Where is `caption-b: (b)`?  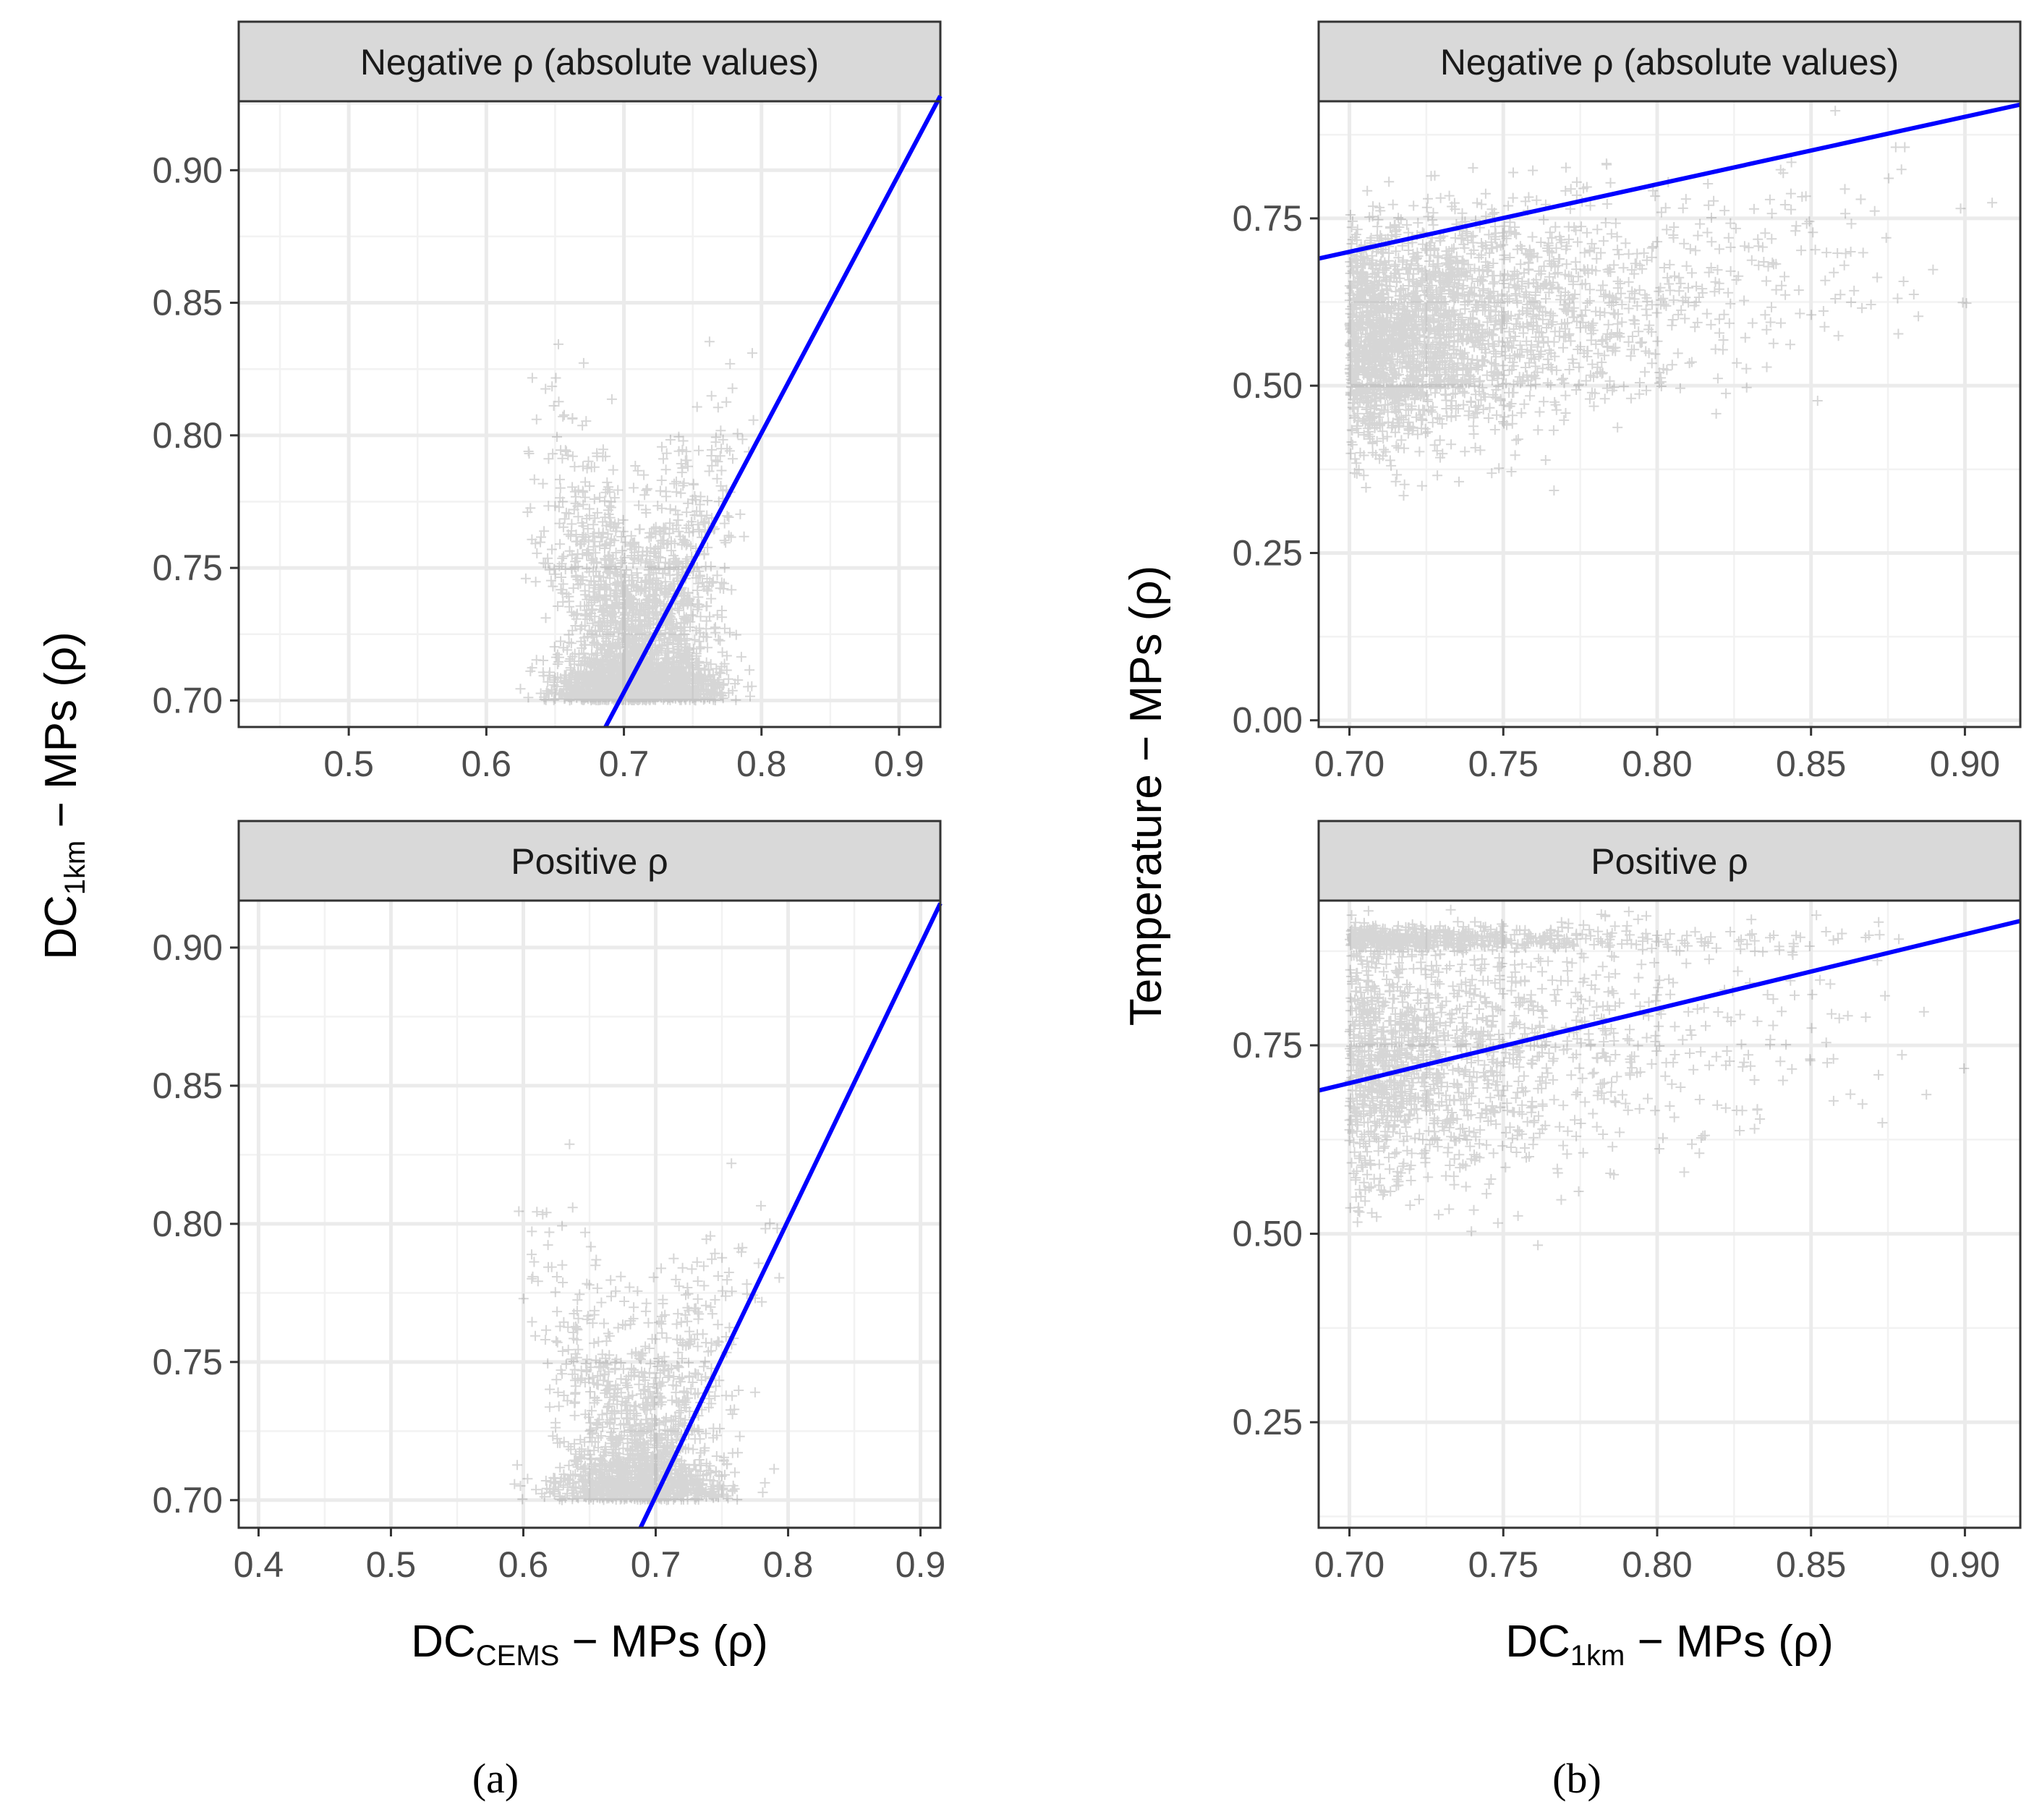 caption-b: (b) is located at coordinates (1576, 1778).